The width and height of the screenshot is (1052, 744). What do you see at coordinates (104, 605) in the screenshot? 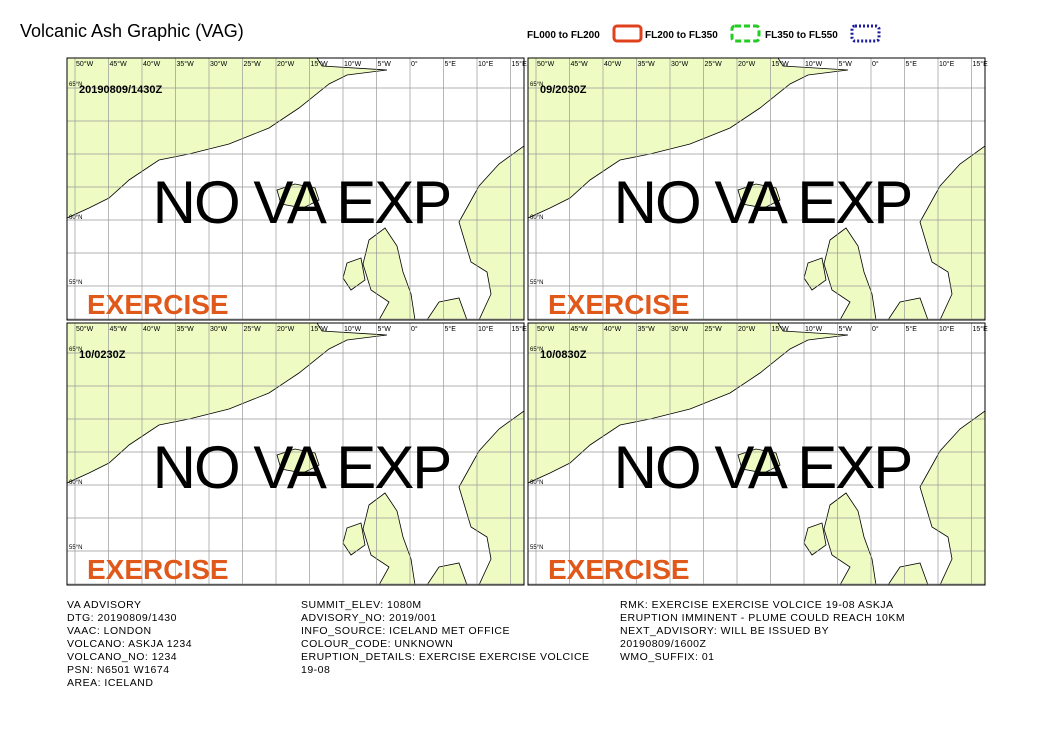
I see `footer-line: VA ADVISORY` at bounding box center [104, 605].